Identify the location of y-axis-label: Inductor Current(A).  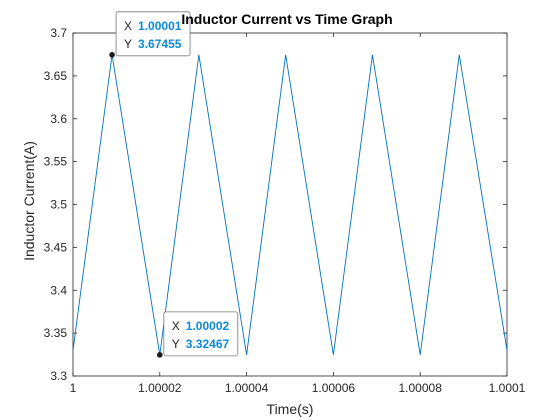
(29, 201).